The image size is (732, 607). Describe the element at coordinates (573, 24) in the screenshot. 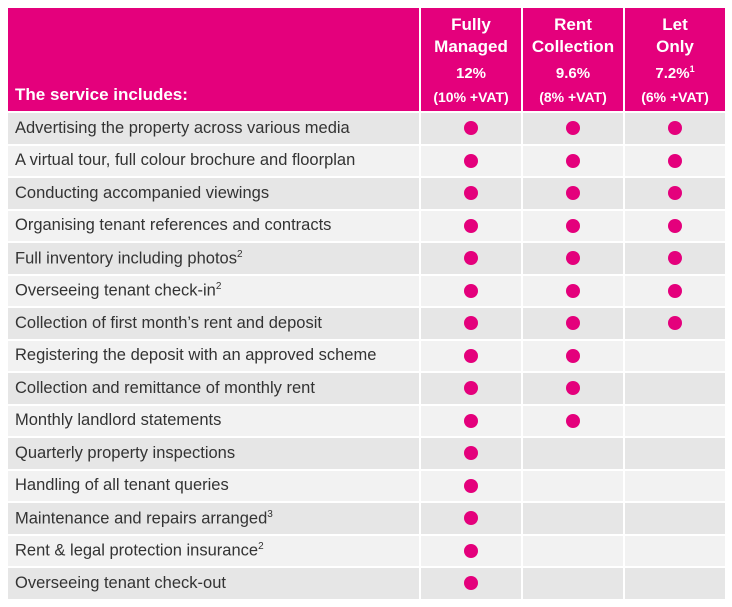

I see `column-name-line1: Rent` at that location.